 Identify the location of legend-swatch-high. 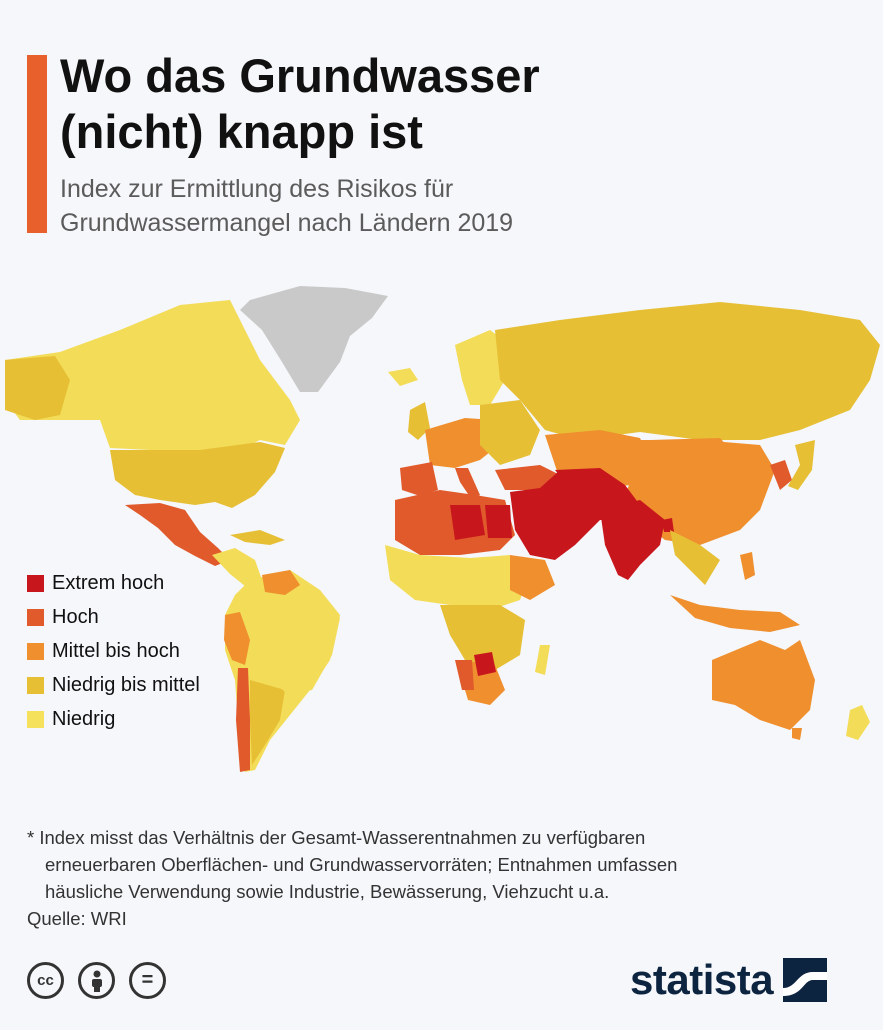
(35, 617).